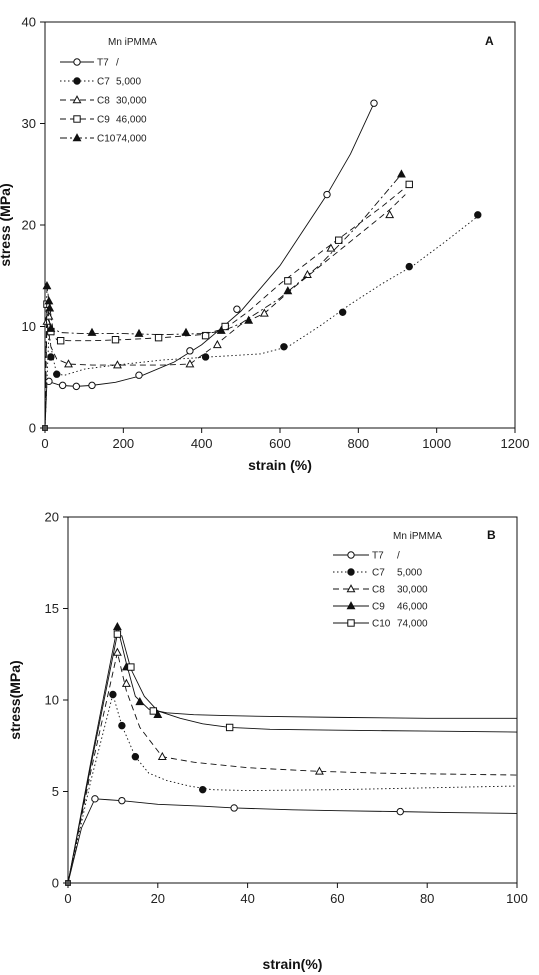 The width and height of the screenshot is (539, 975). What do you see at coordinates (409, 573) in the screenshot?
I see `legend-mn-c7: 5,000` at bounding box center [409, 573].